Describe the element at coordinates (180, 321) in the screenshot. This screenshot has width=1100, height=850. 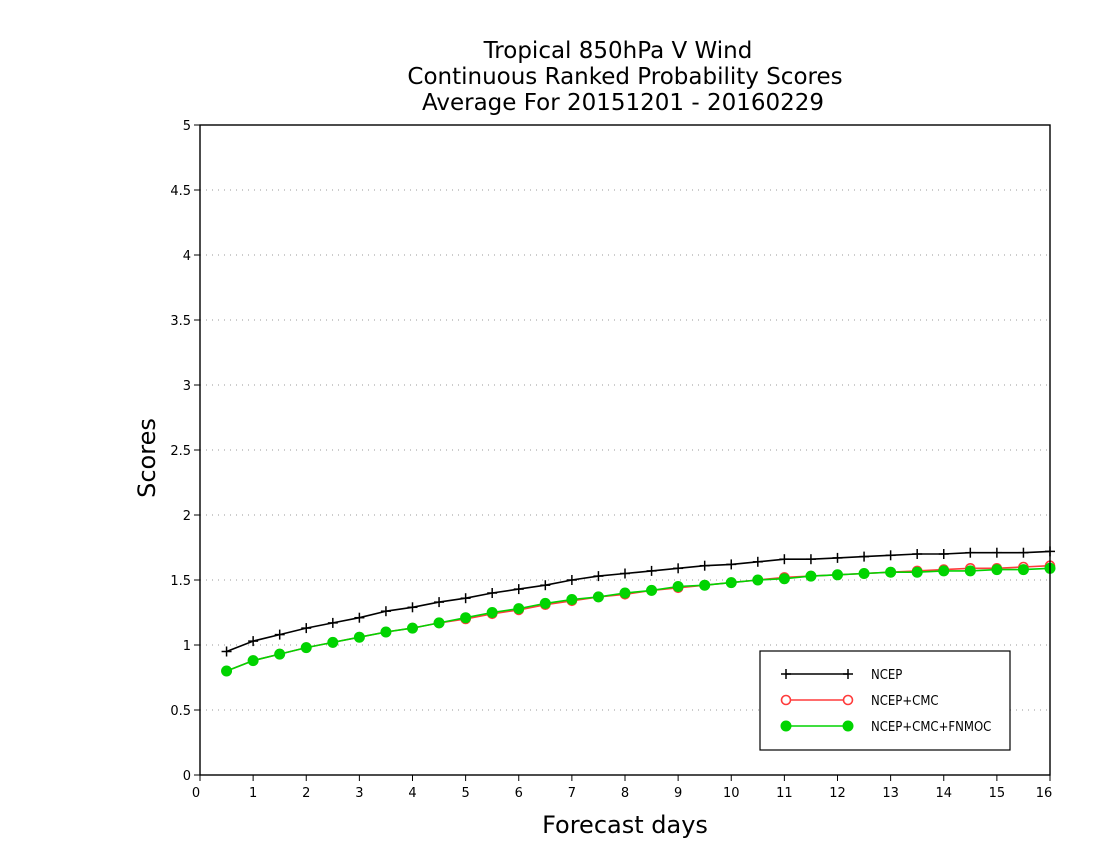
I see `y-tick-label: 3.5` at that location.